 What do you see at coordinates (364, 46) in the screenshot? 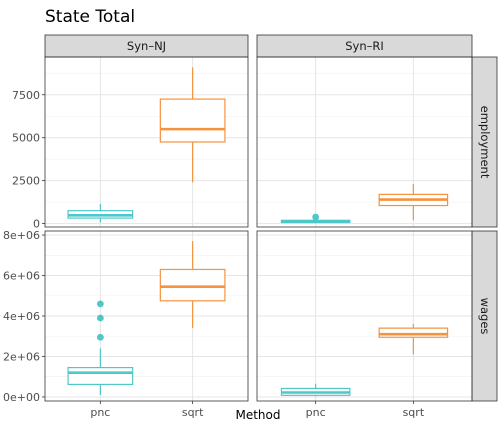
I see `facet-strip-column-label: Syn–RI` at bounding box center [364, 46].